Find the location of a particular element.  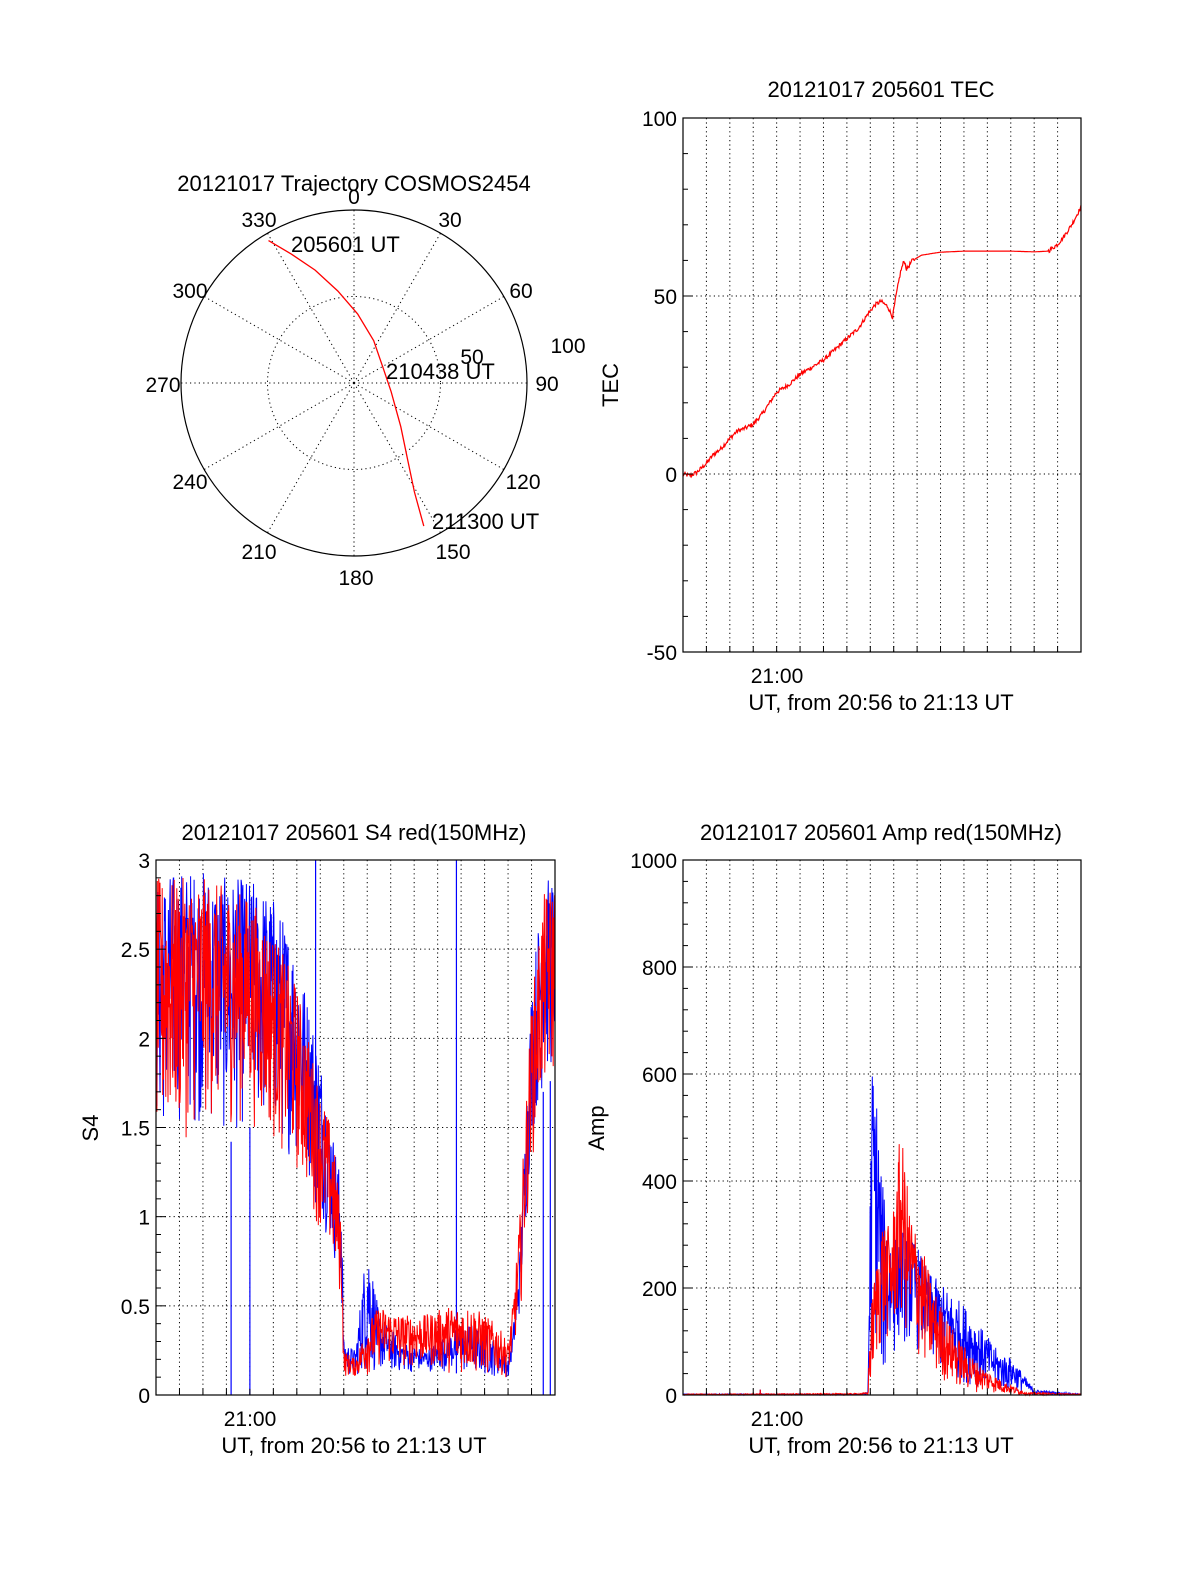

polar-az-label-0: 0 is located at coordinates (354, 197).